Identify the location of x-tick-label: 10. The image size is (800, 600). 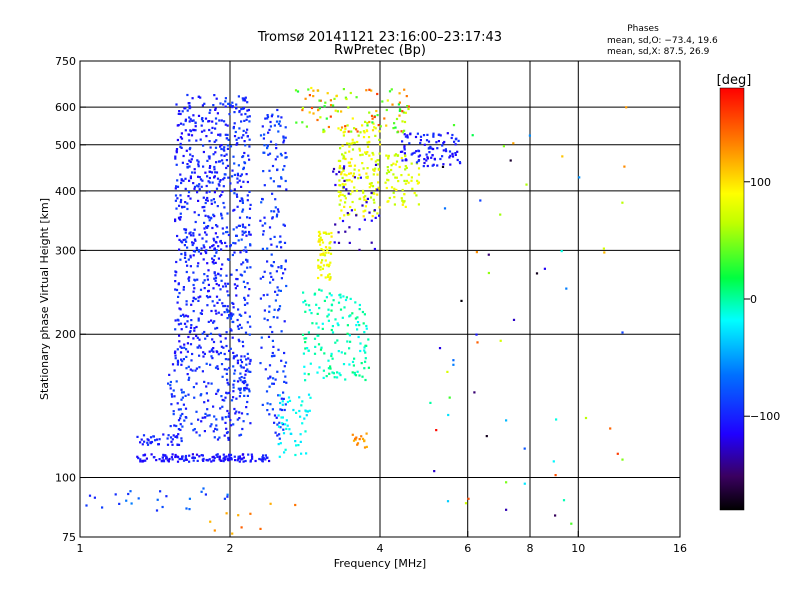
(578, 548).